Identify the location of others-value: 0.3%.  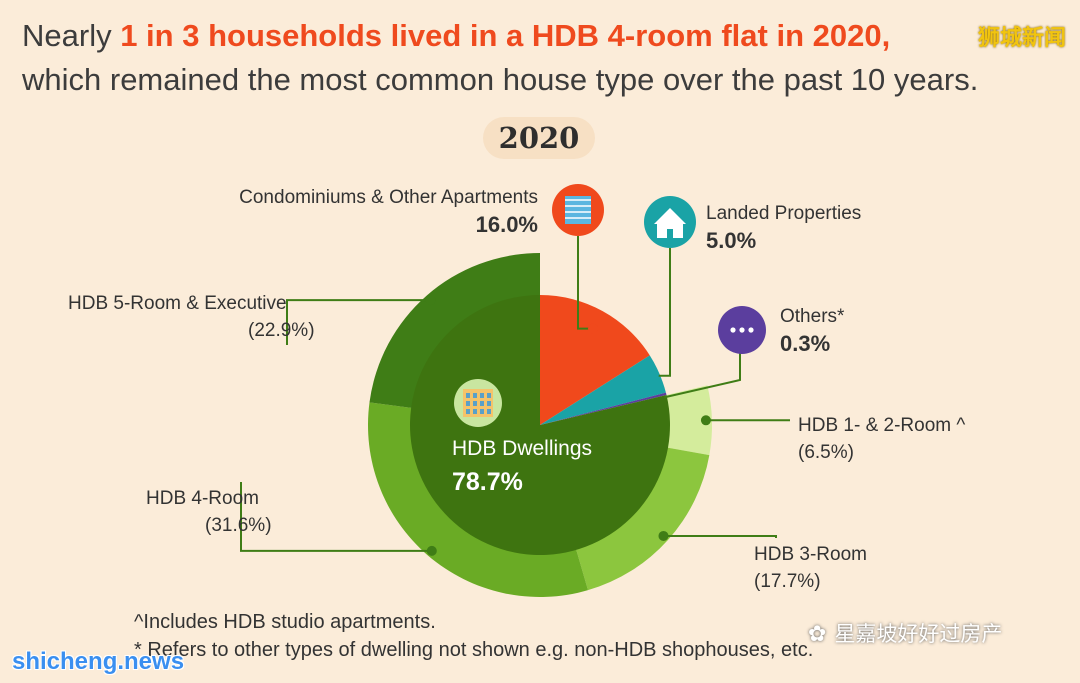
(805, 343).